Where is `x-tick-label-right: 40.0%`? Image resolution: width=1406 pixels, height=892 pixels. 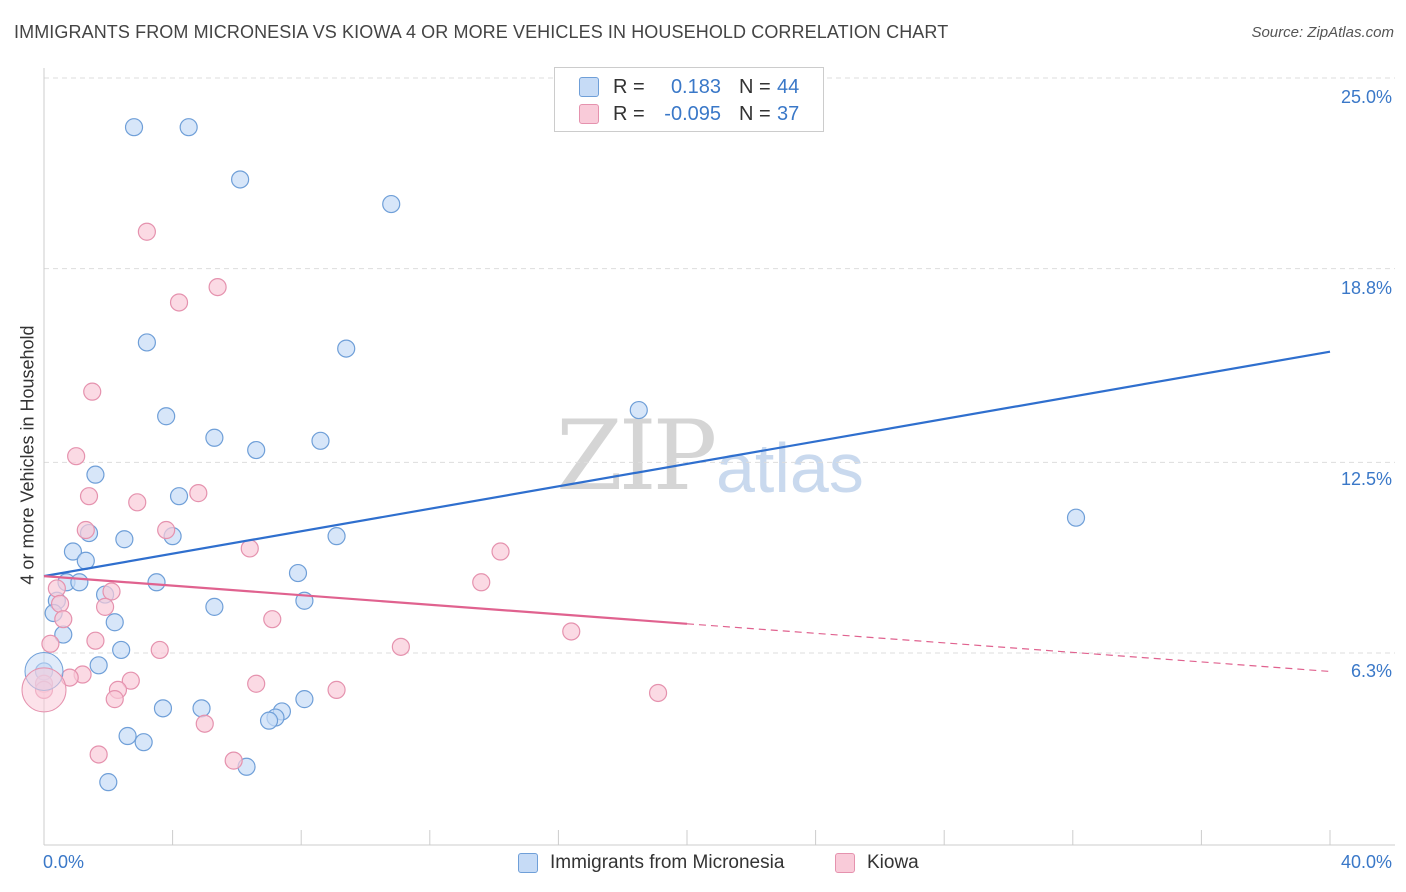 x-tick-label-right: 40.0% is located at coordinates (1366, 862).